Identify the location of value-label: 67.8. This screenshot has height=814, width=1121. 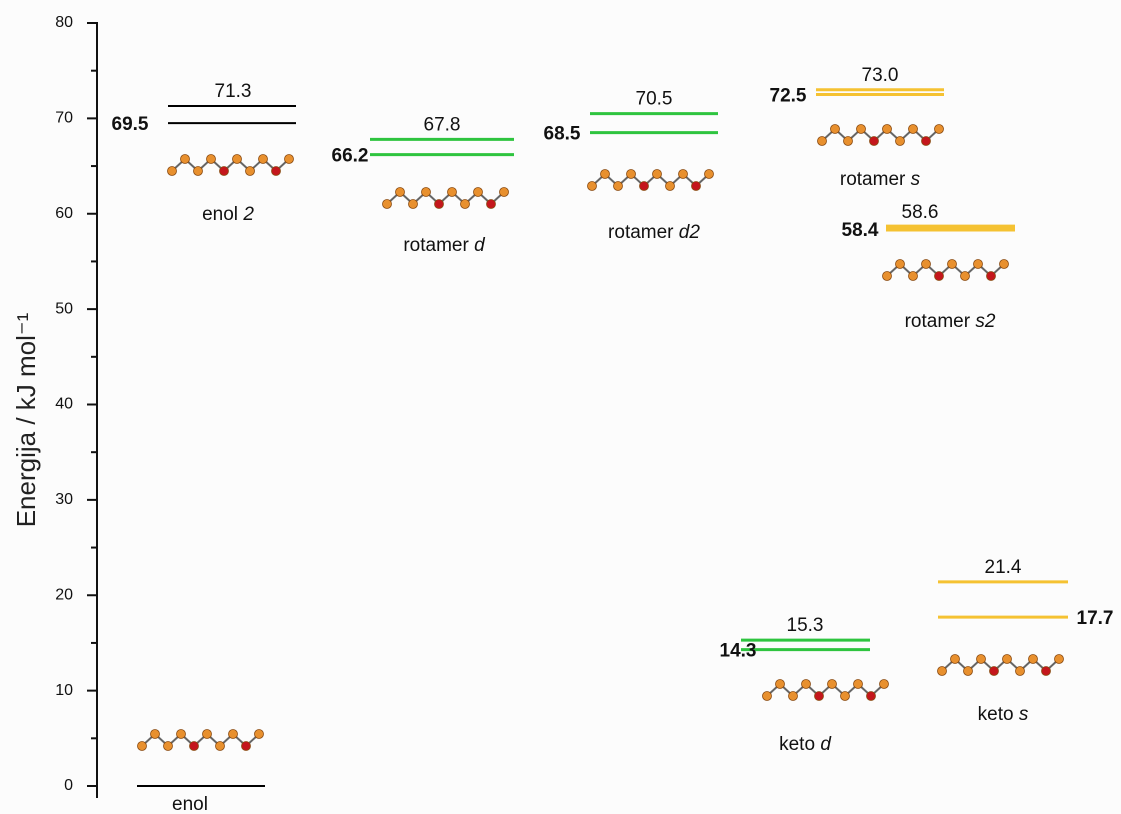
(442, 124).